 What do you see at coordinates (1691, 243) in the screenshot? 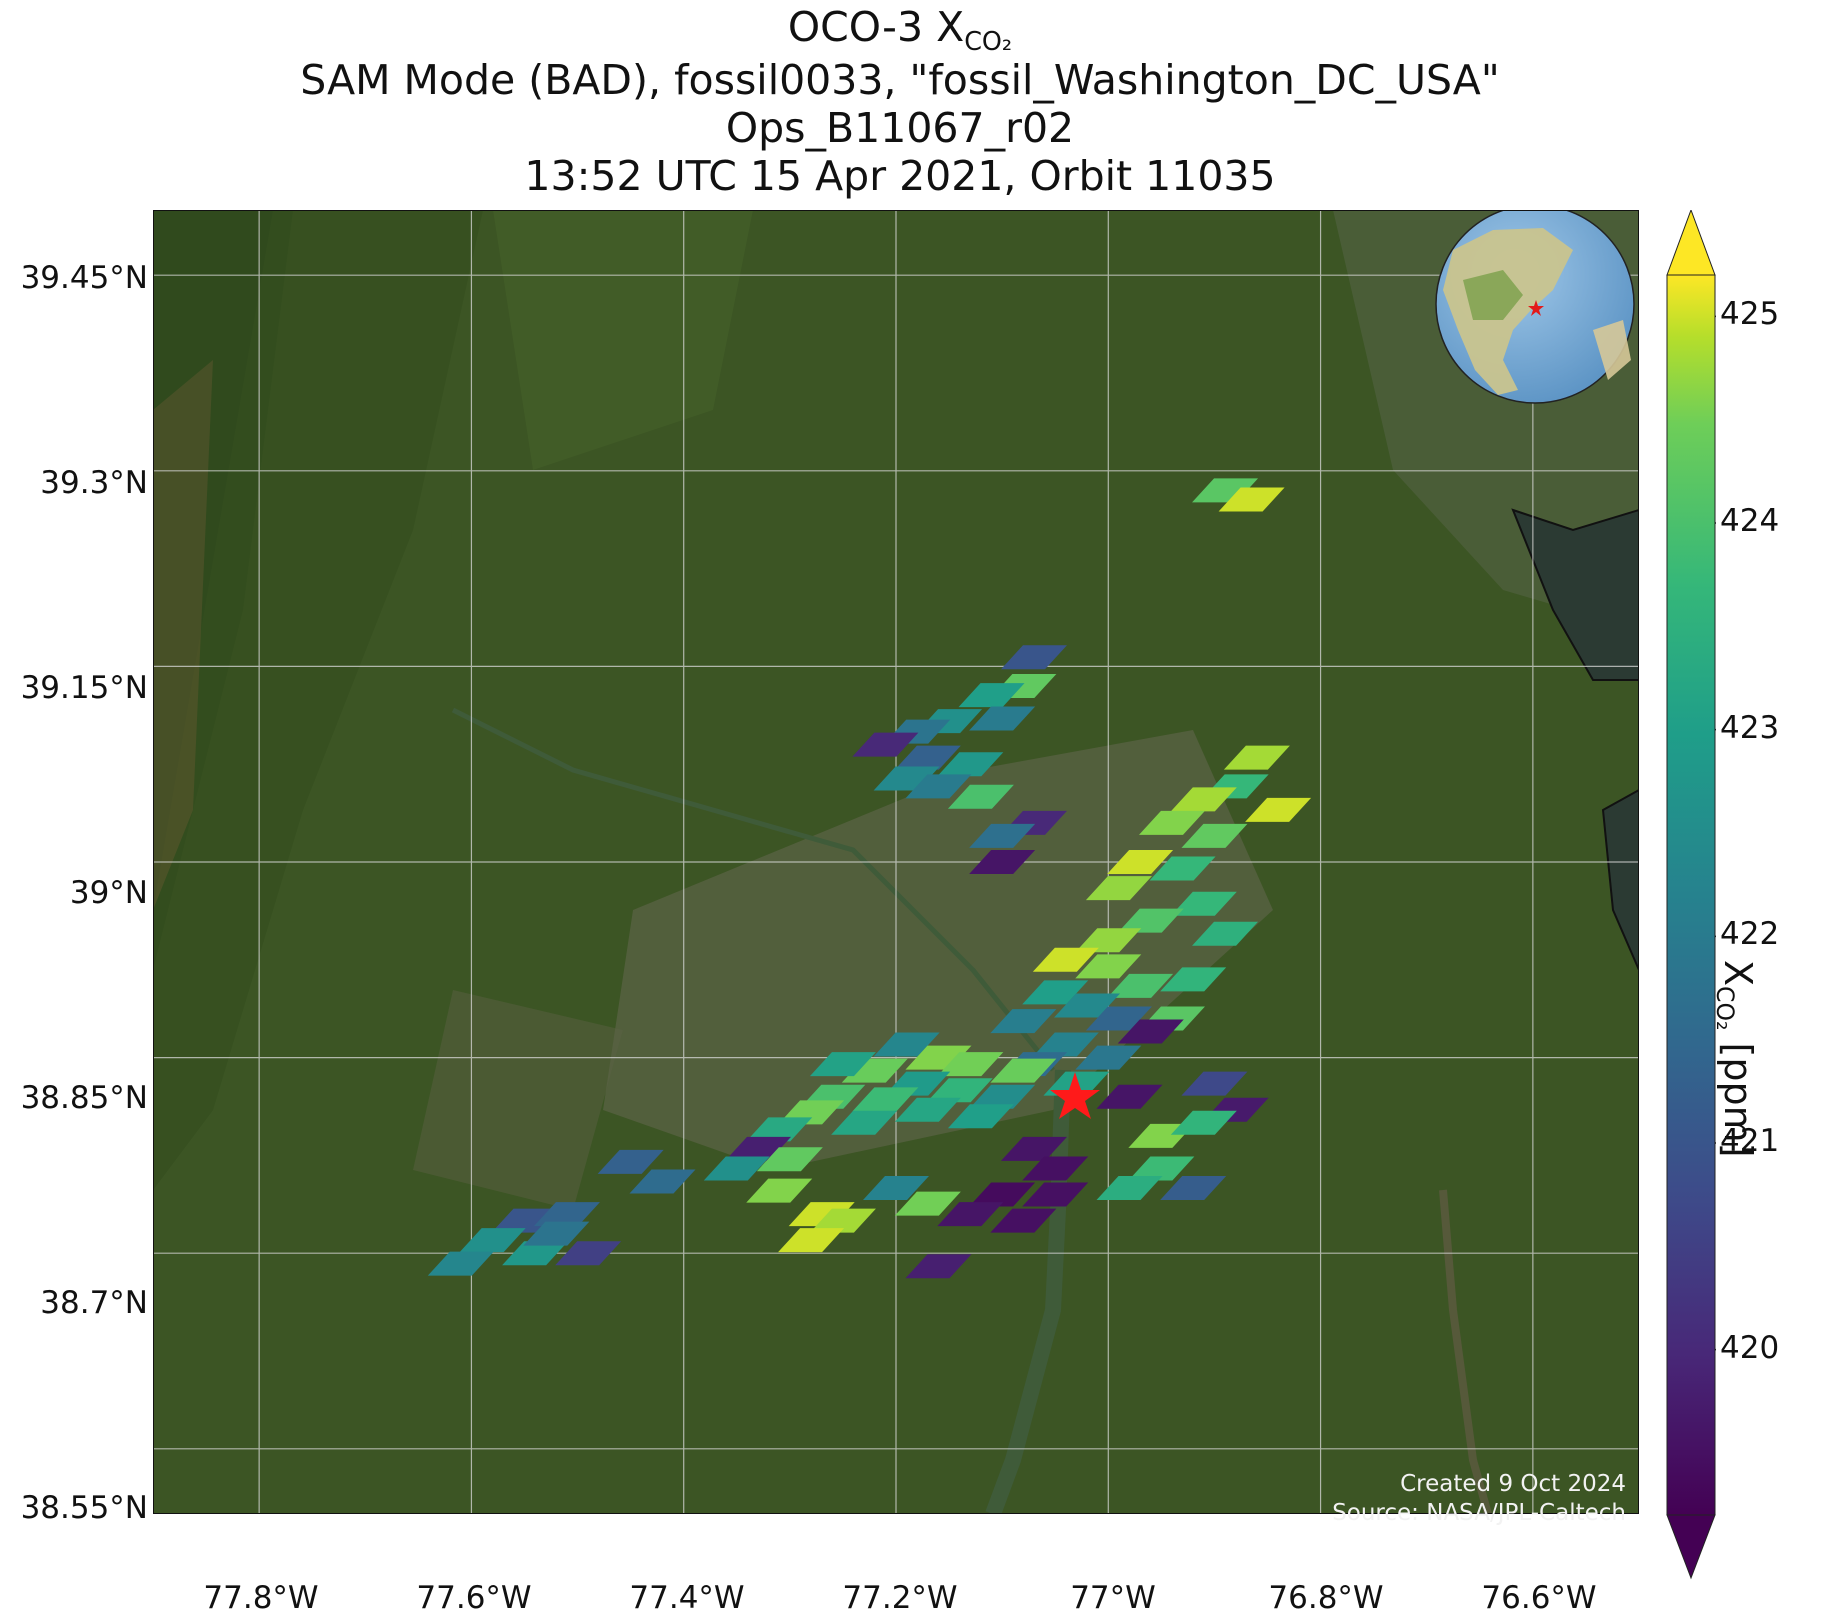
I see `colorbar-max-extension` at bounding box center [1691, 243].